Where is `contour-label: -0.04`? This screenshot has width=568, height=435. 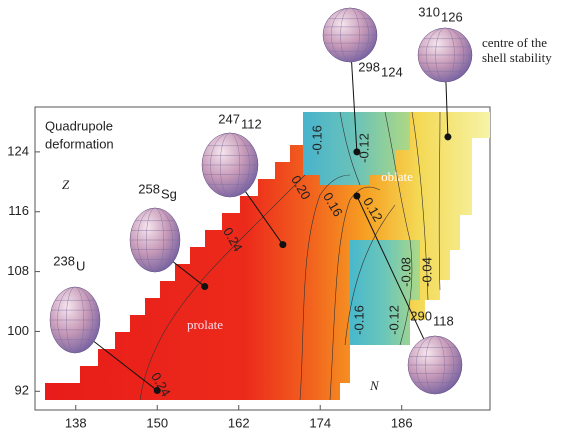 contour-label: -0.04 is located at coordinates (426, 272).